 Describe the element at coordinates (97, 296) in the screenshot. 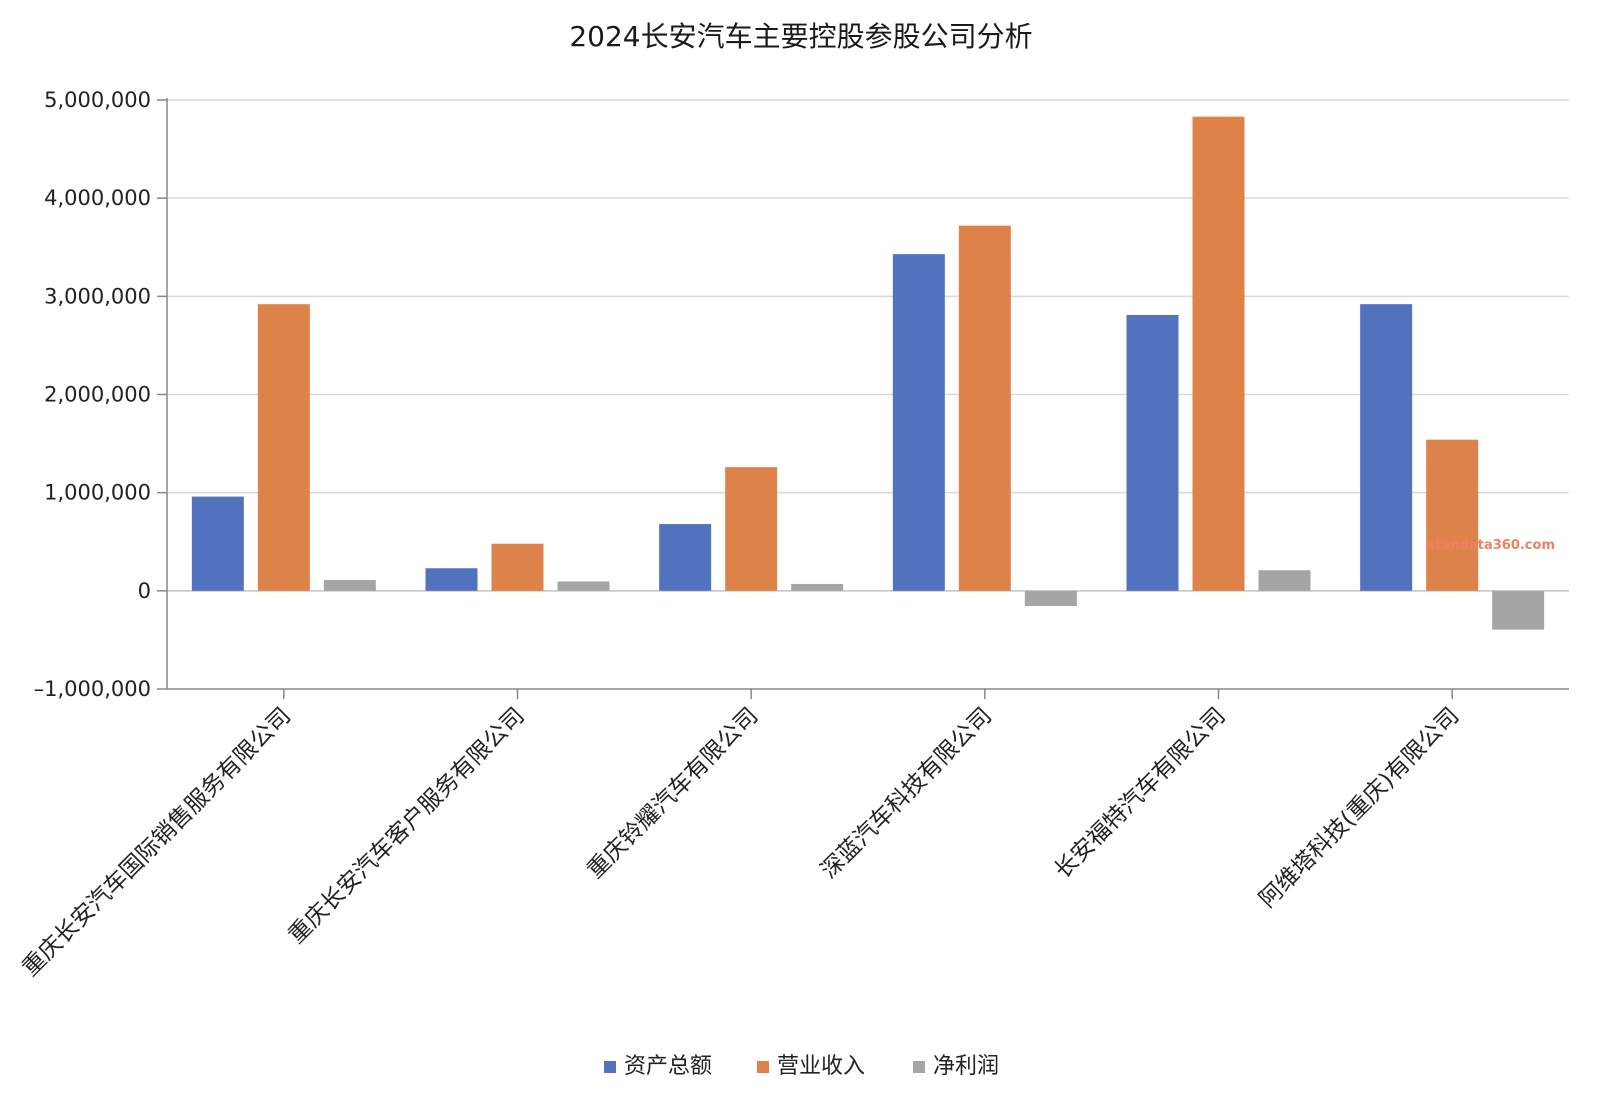

I see `y-tick-label: 3,000,000` at that location.